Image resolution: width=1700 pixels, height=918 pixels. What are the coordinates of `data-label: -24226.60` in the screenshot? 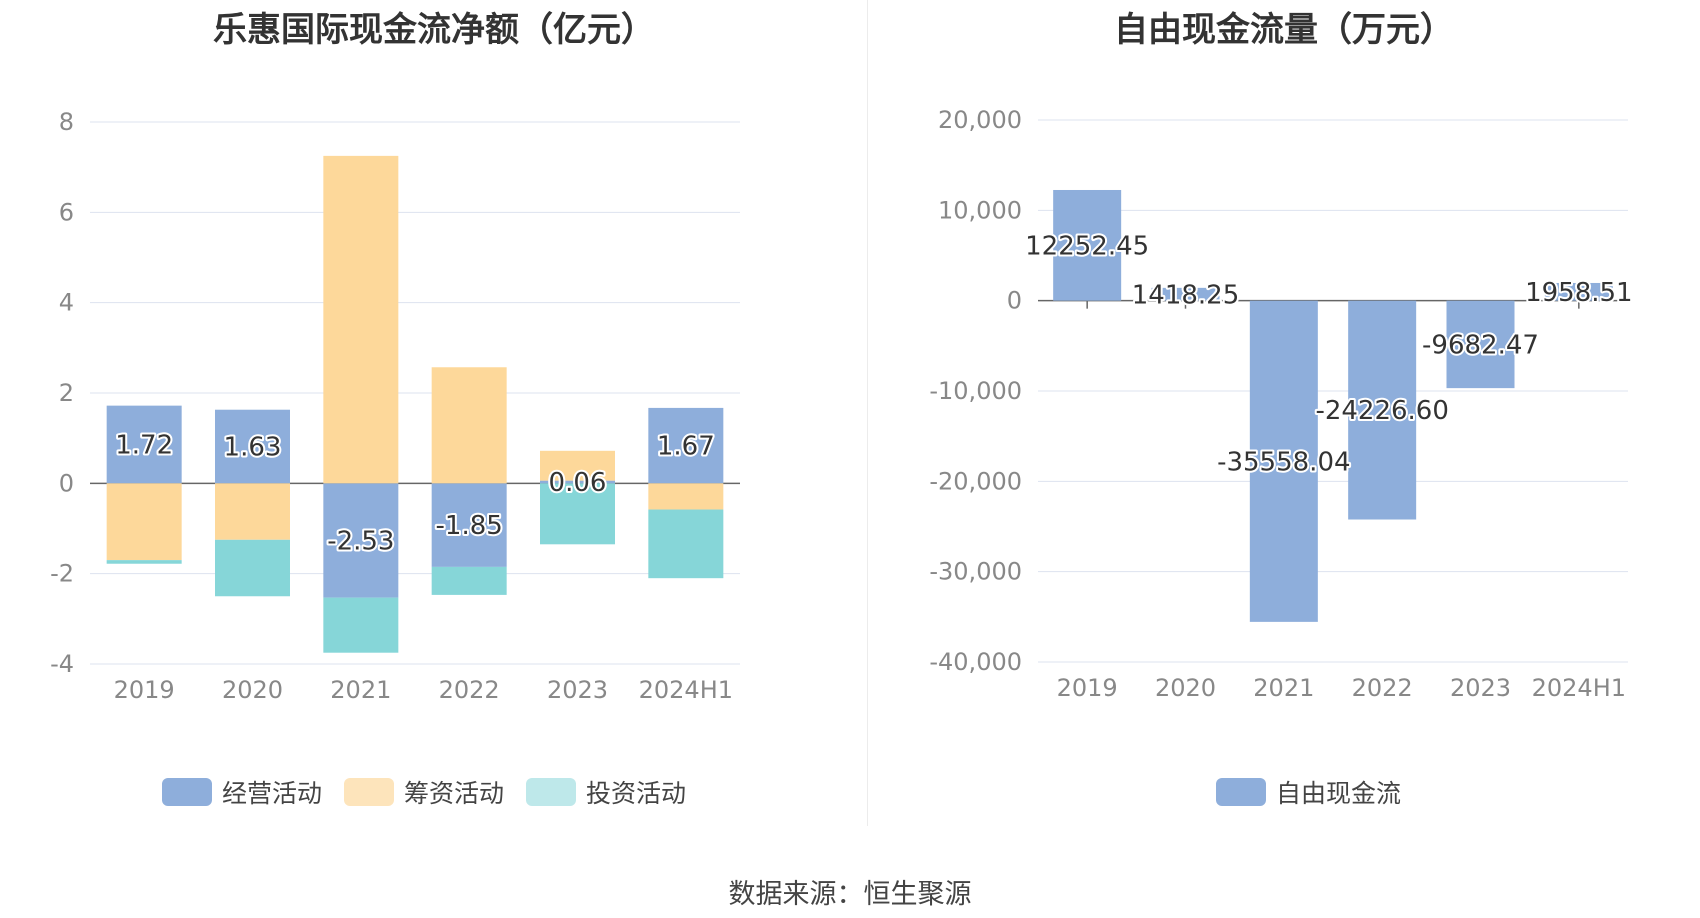 It's located at (1381, 411).